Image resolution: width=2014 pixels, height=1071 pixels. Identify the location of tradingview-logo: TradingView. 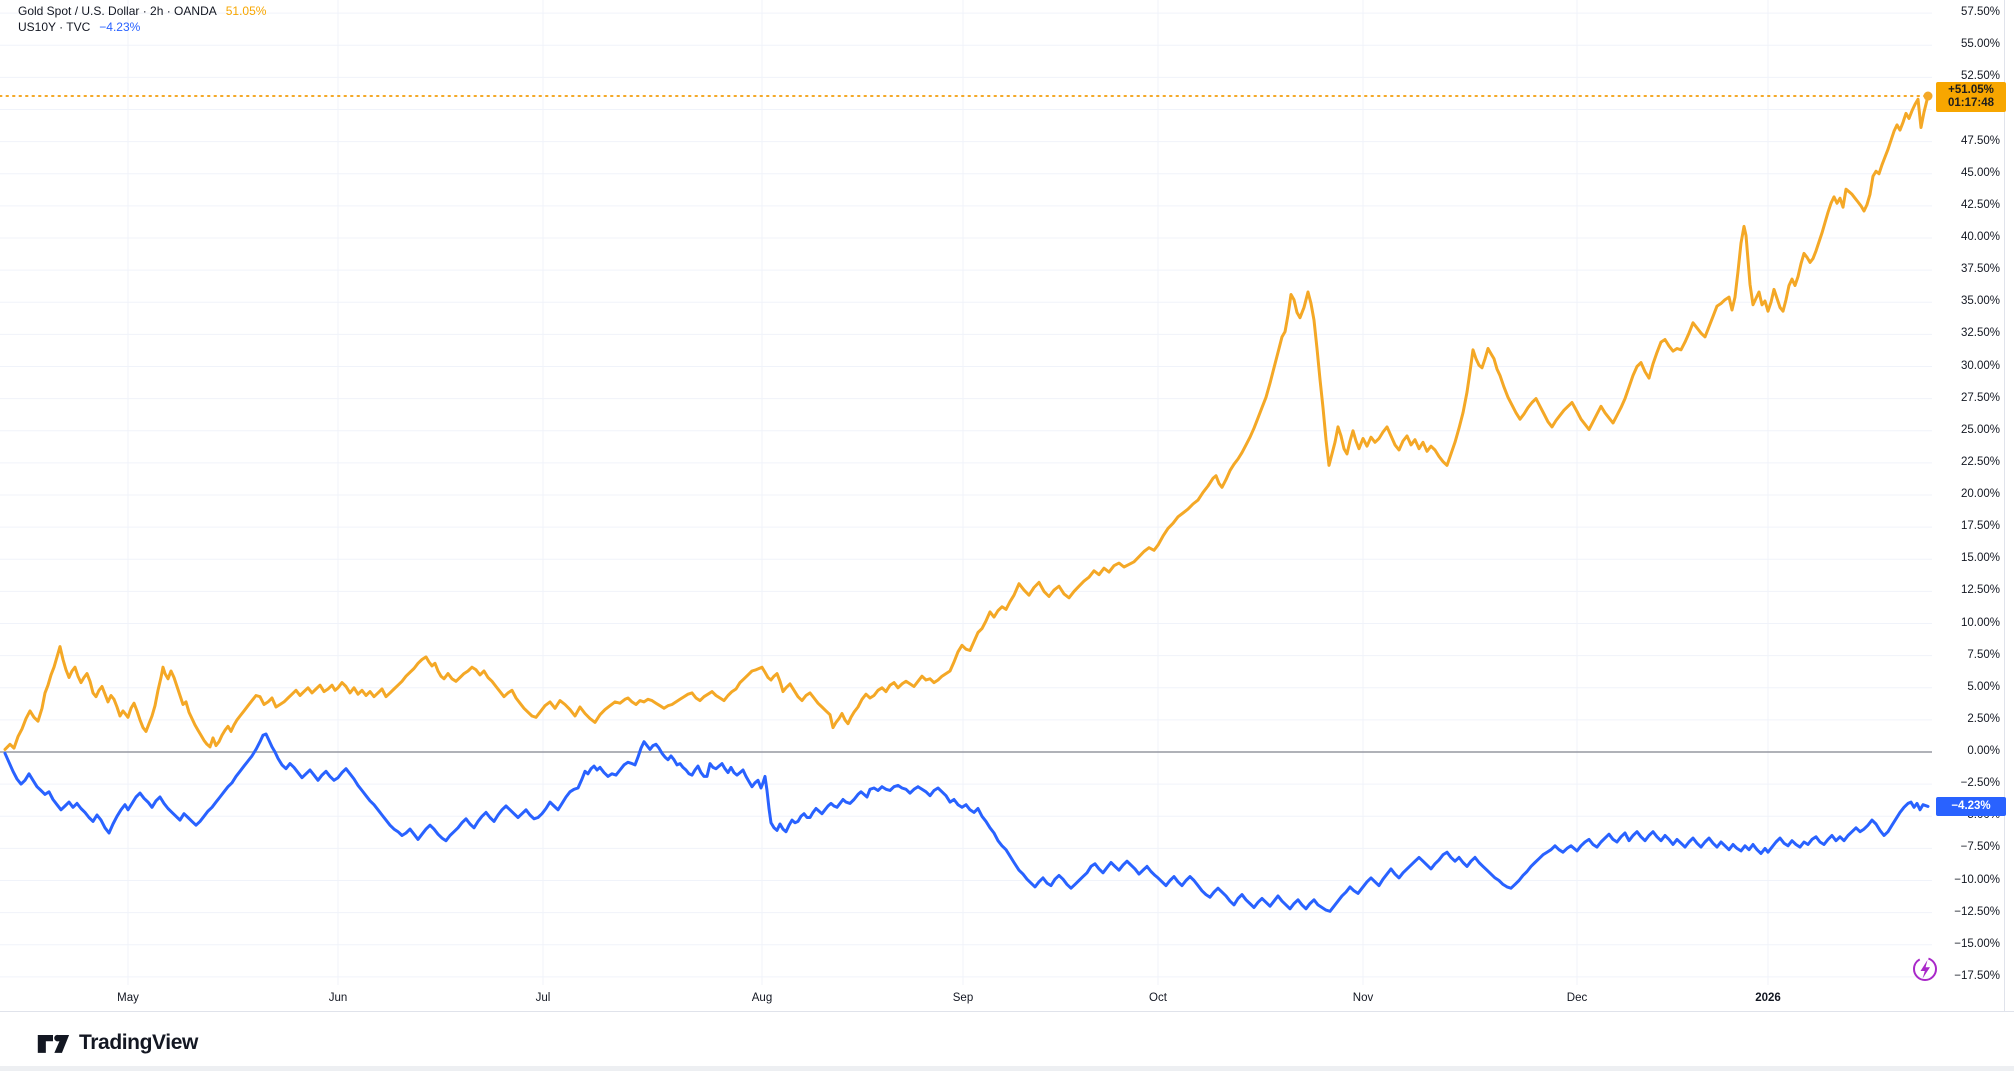
(117, 1043).